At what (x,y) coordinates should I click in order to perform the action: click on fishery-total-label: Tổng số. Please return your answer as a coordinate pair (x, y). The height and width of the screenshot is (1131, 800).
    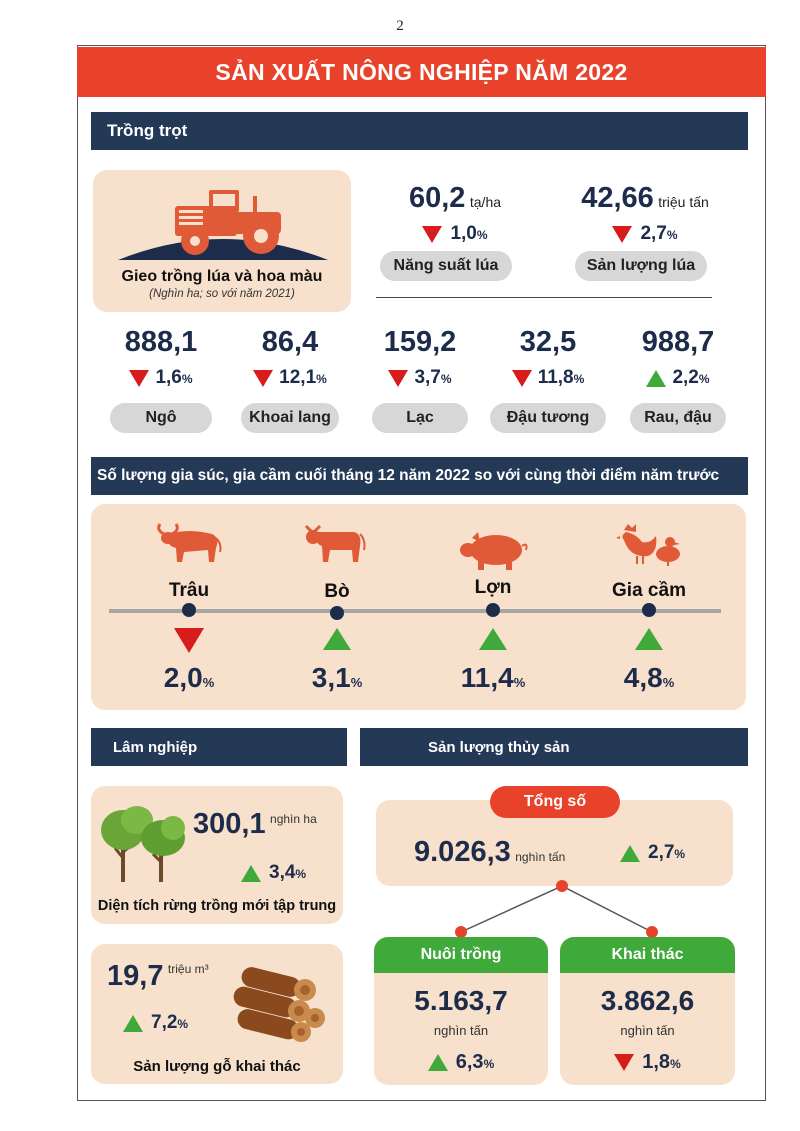
    Looking at the image, I should click on (555, 802).